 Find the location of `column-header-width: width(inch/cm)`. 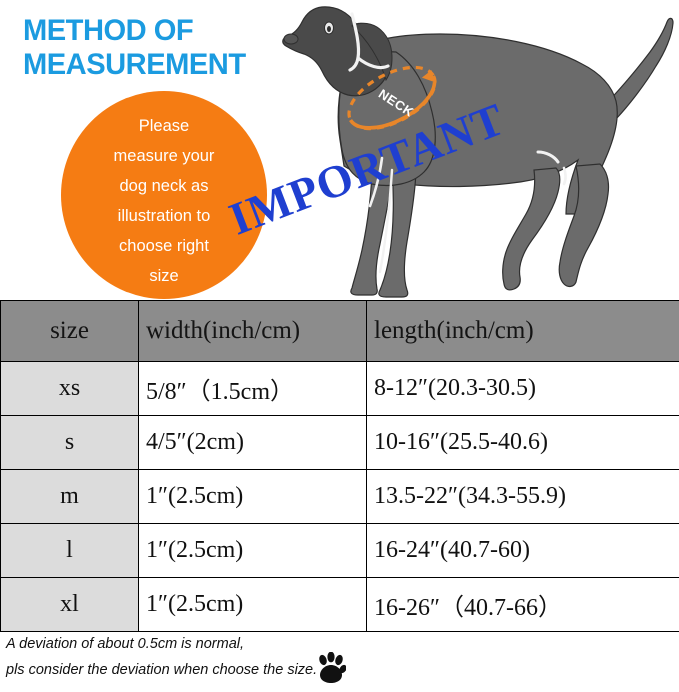

column-header-width: width(inch/cm) is located at coordinates (252, 331).